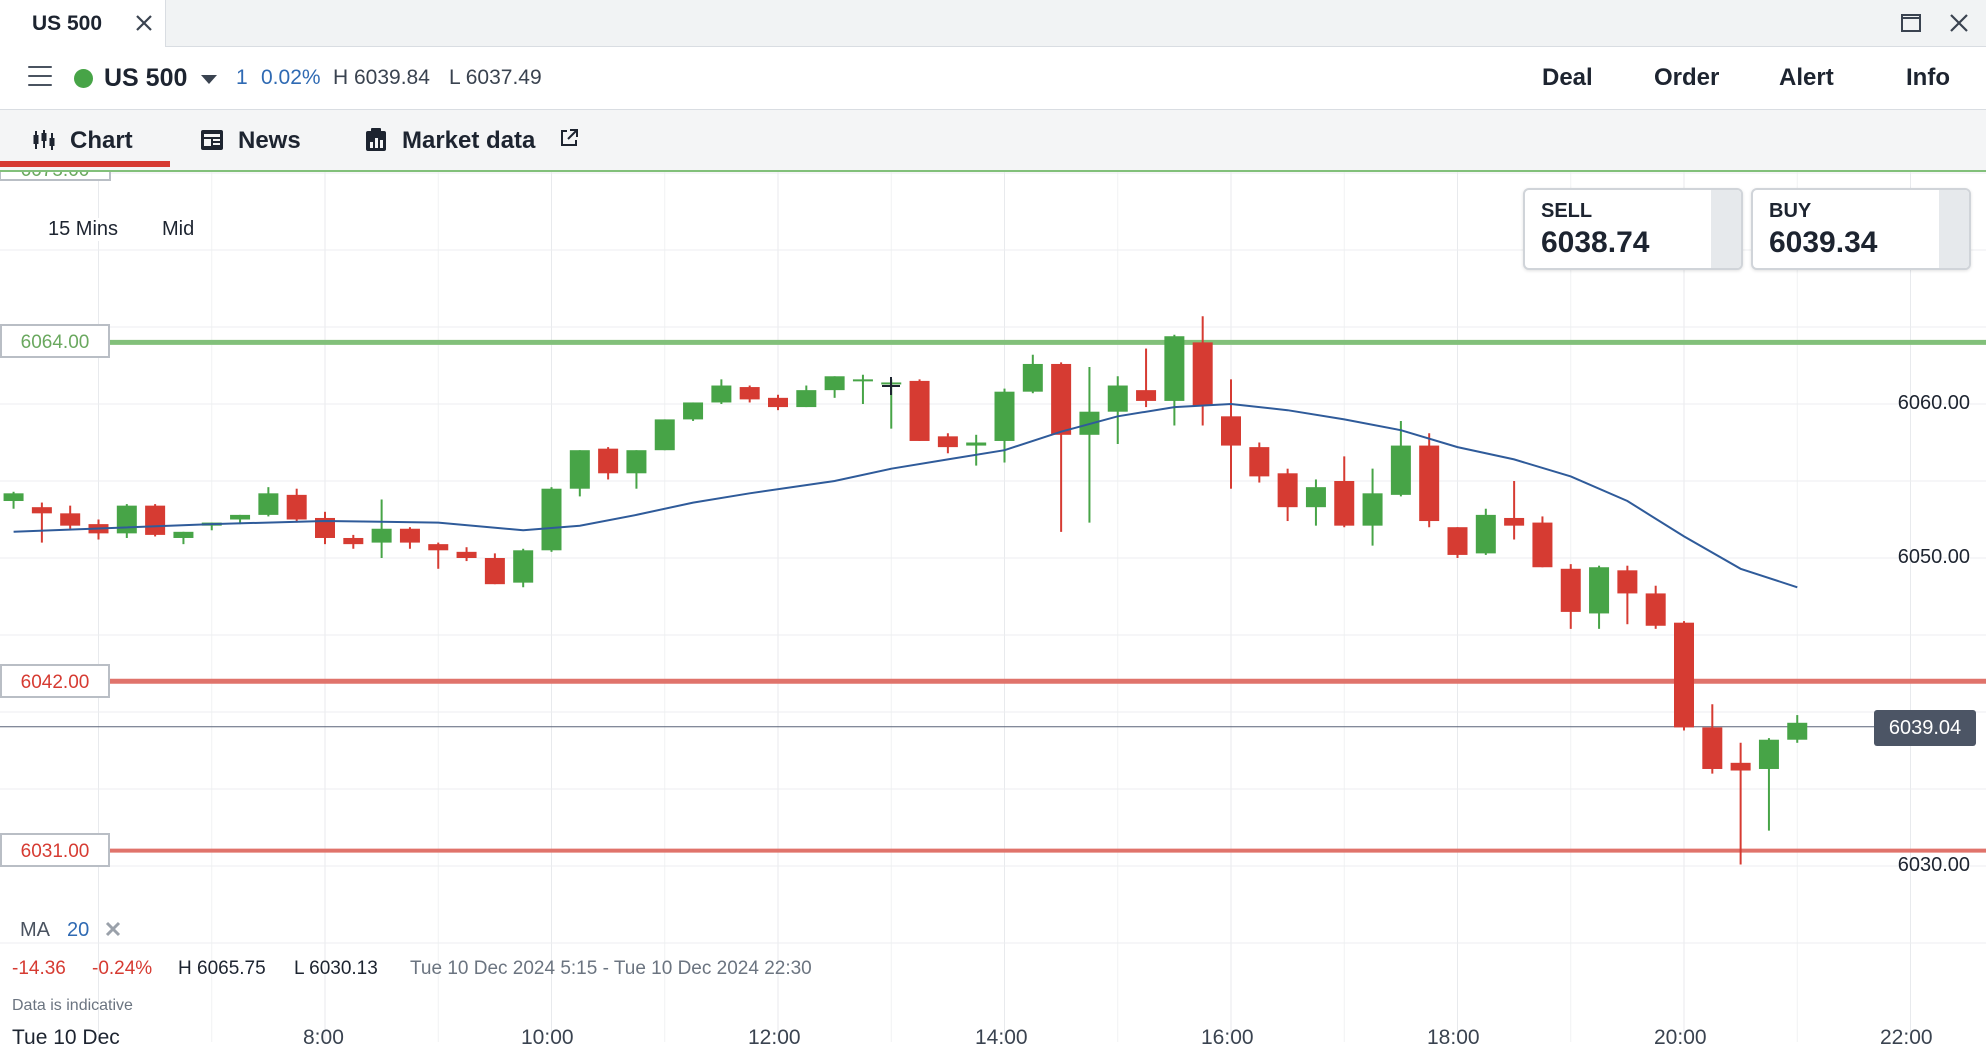 The image size is (1986, 1052). I want to click on chevron-down-icon, so click(209, 79).